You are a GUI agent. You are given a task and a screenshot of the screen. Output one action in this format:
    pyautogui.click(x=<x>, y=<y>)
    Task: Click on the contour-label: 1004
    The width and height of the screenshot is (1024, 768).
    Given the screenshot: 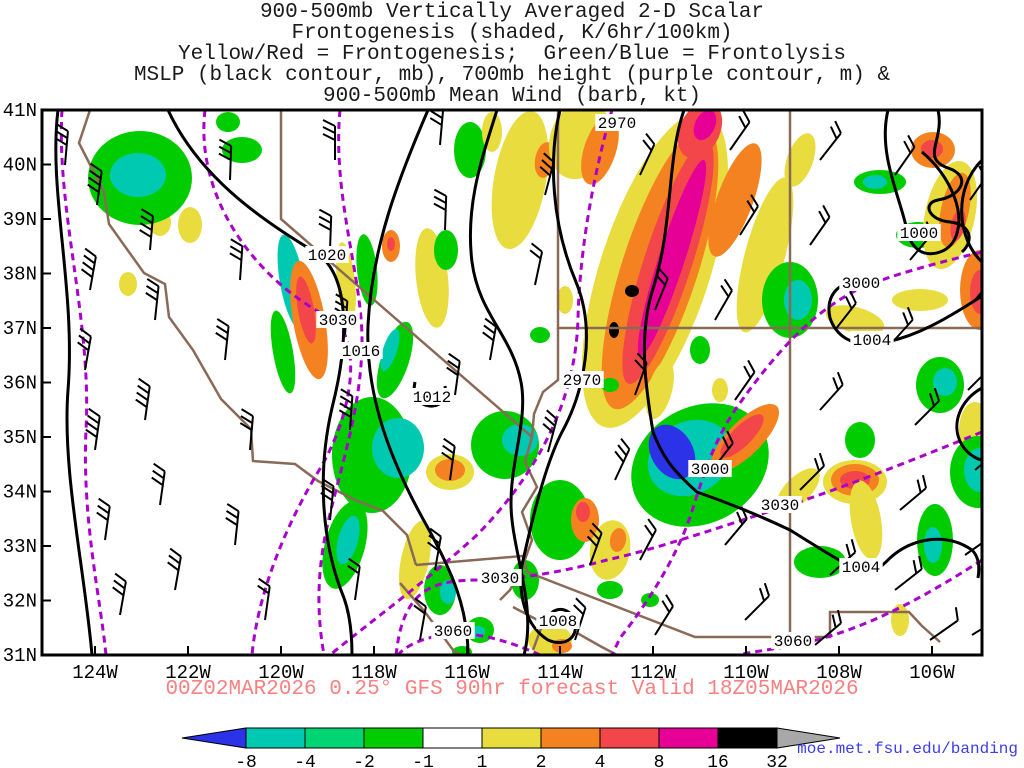 What is the action you would take?
    pyautogui.click(x=872, y=341)
    